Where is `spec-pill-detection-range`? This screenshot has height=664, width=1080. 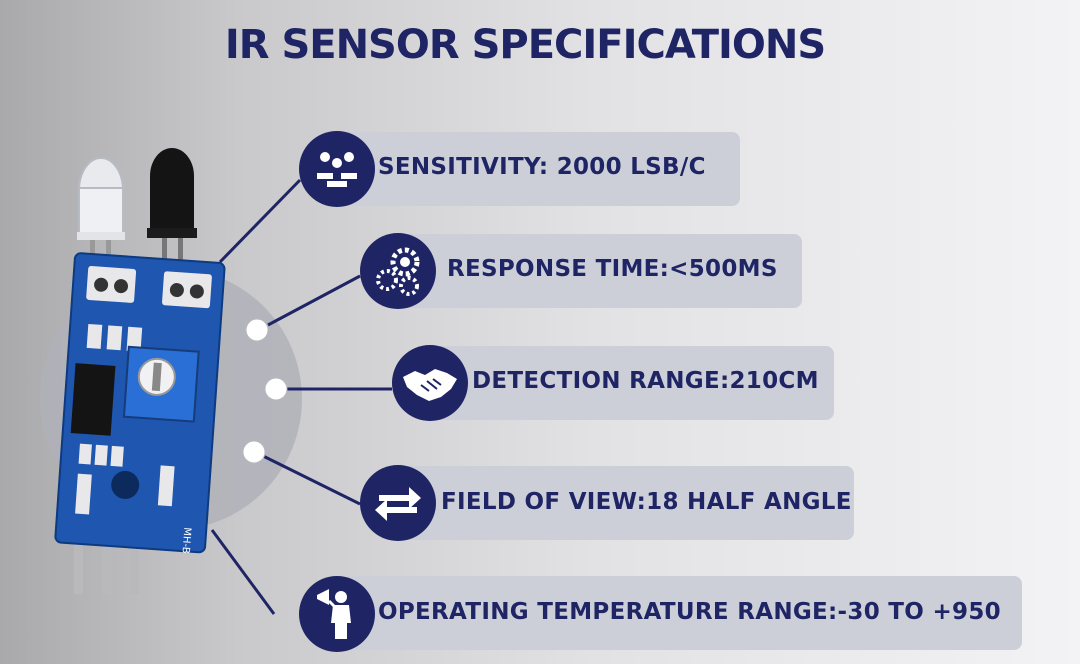 spec-pill-detection-range is located at coordinates (626, 383).